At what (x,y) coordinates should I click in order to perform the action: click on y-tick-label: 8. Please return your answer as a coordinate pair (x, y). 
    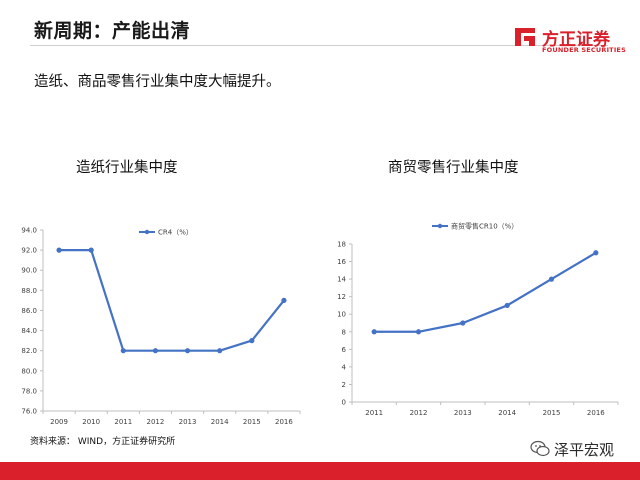
    Looking at the image, I should click on (344, 332).